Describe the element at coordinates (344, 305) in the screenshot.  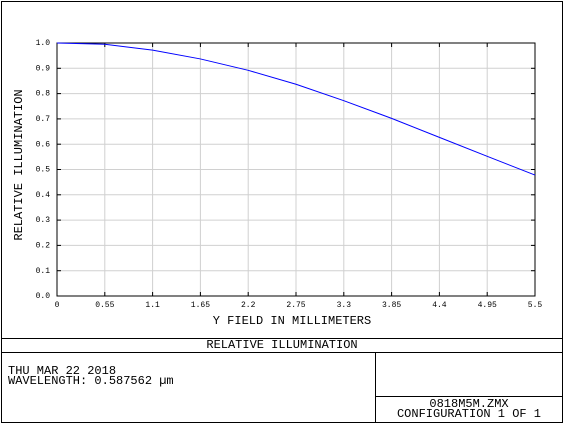
I see `x-tick-label: 3.3` at that location.